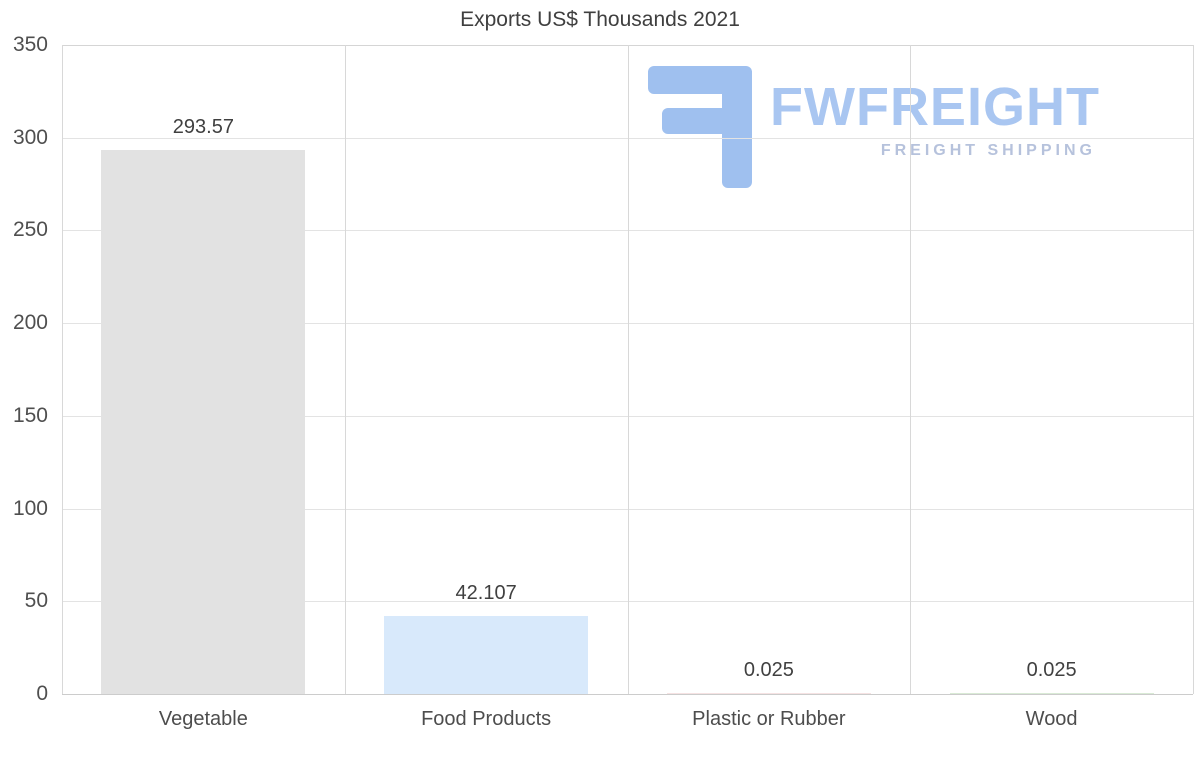 This screenshot has width=1200, height=763. I want to click on x-axis-category-label: Vegetable, so click(203, 719).